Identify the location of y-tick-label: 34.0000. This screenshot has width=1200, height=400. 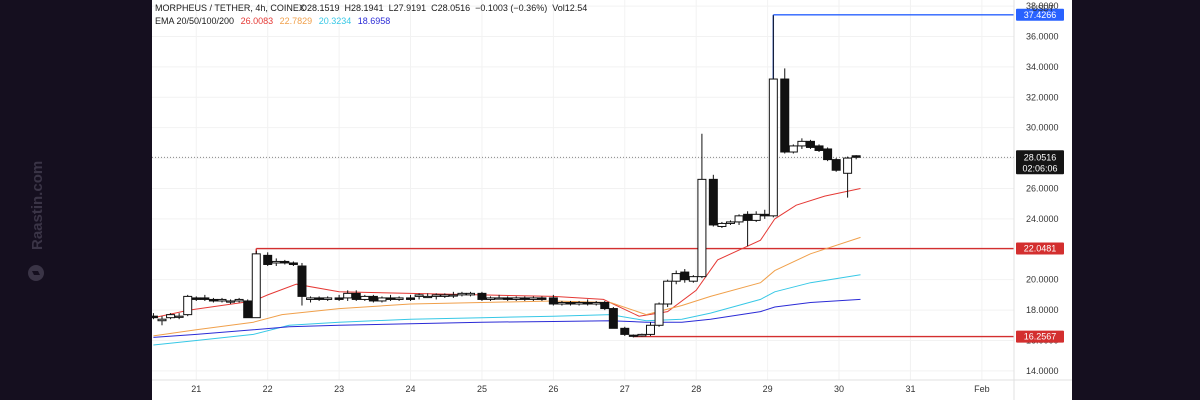
(1042, 67).